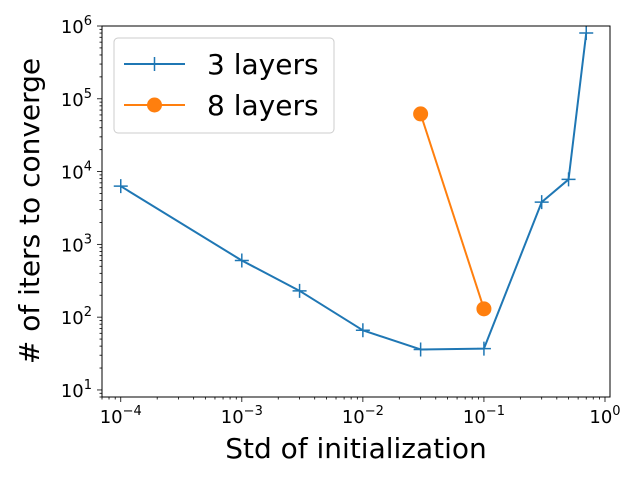  Describe the element at coordinates (76, 317) in the screenshot. I see `y-tick-label: 10²` at that location.